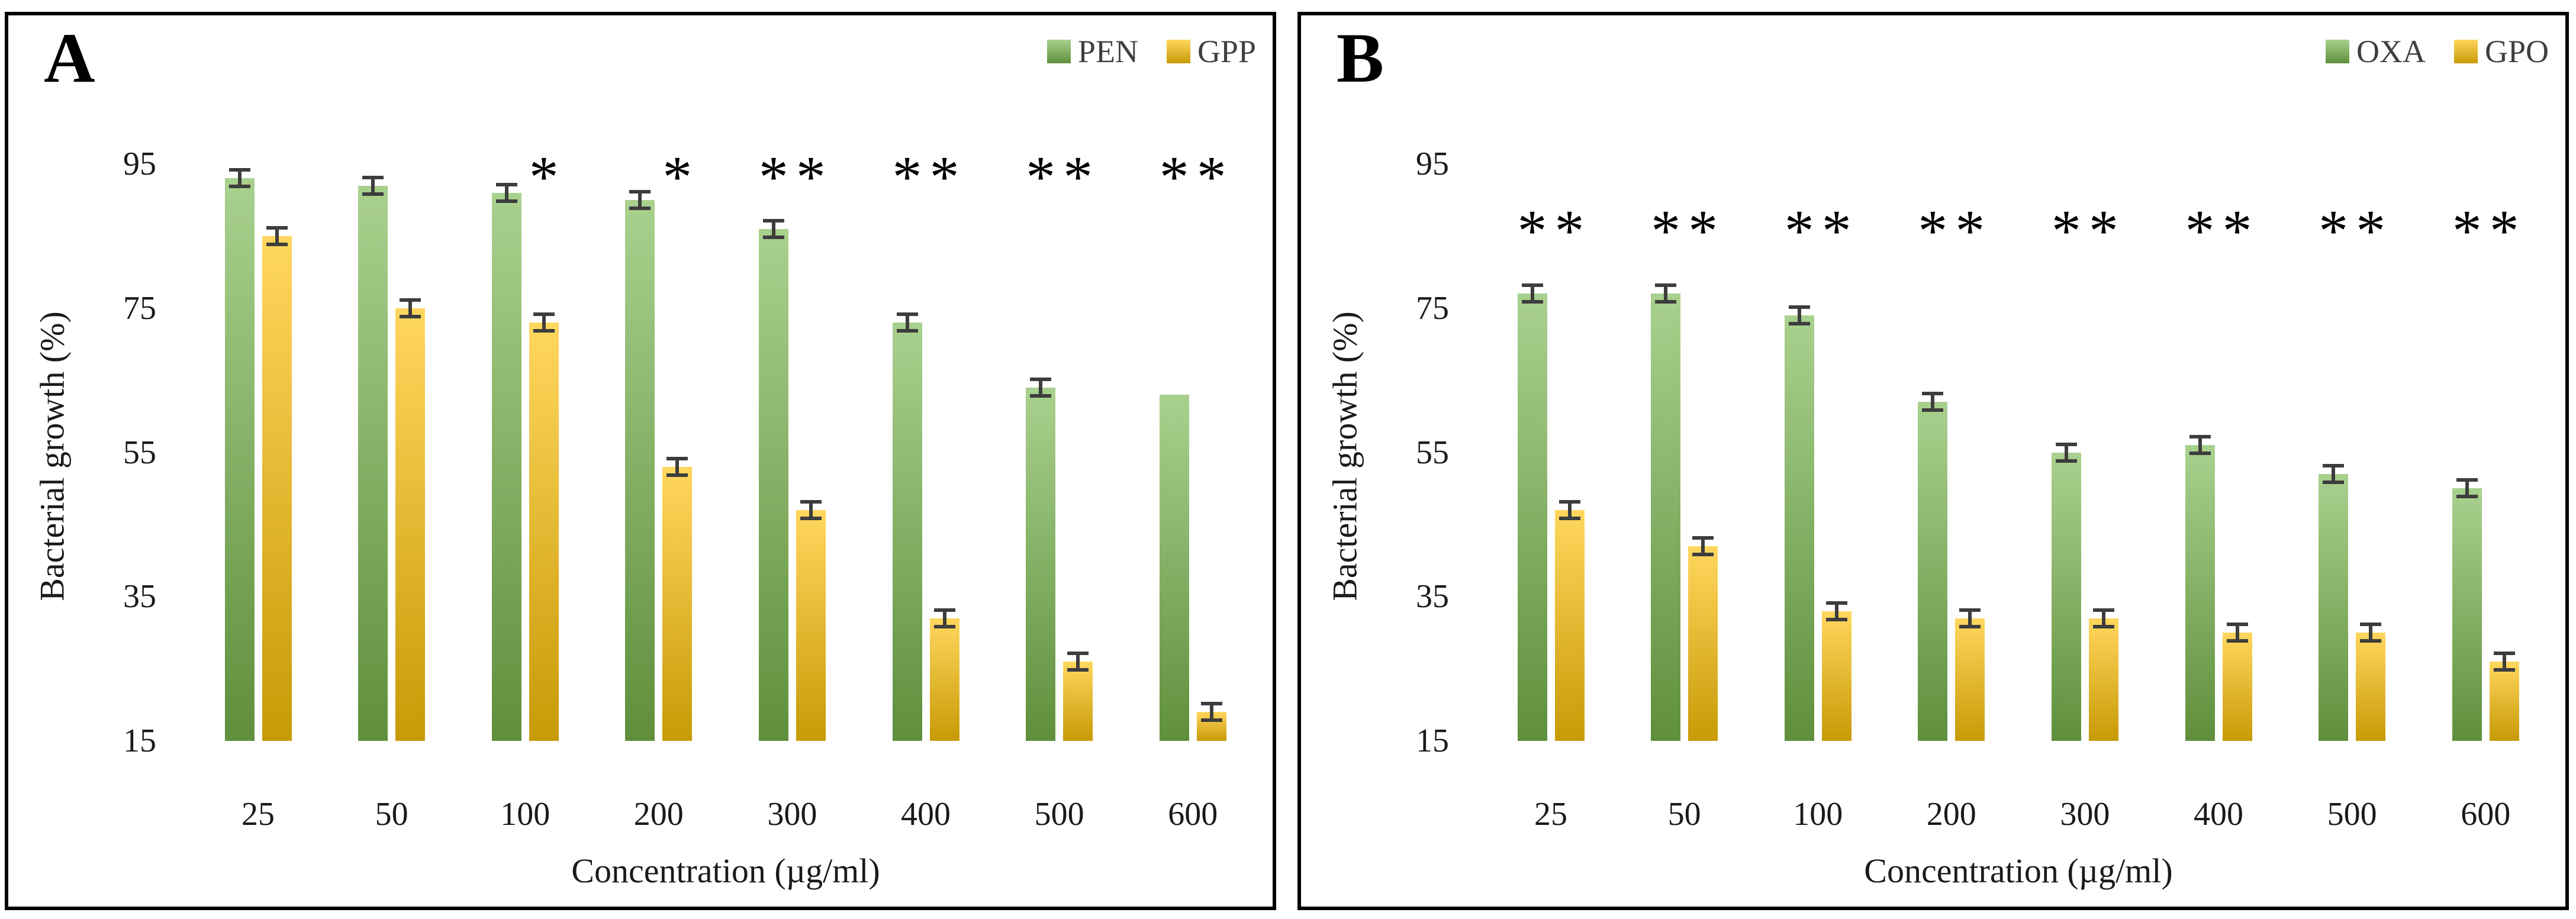  Describe the element at coordinates (907, 176) in the screenshot. I see `significance-asterisk-pen-400: *` at that location.